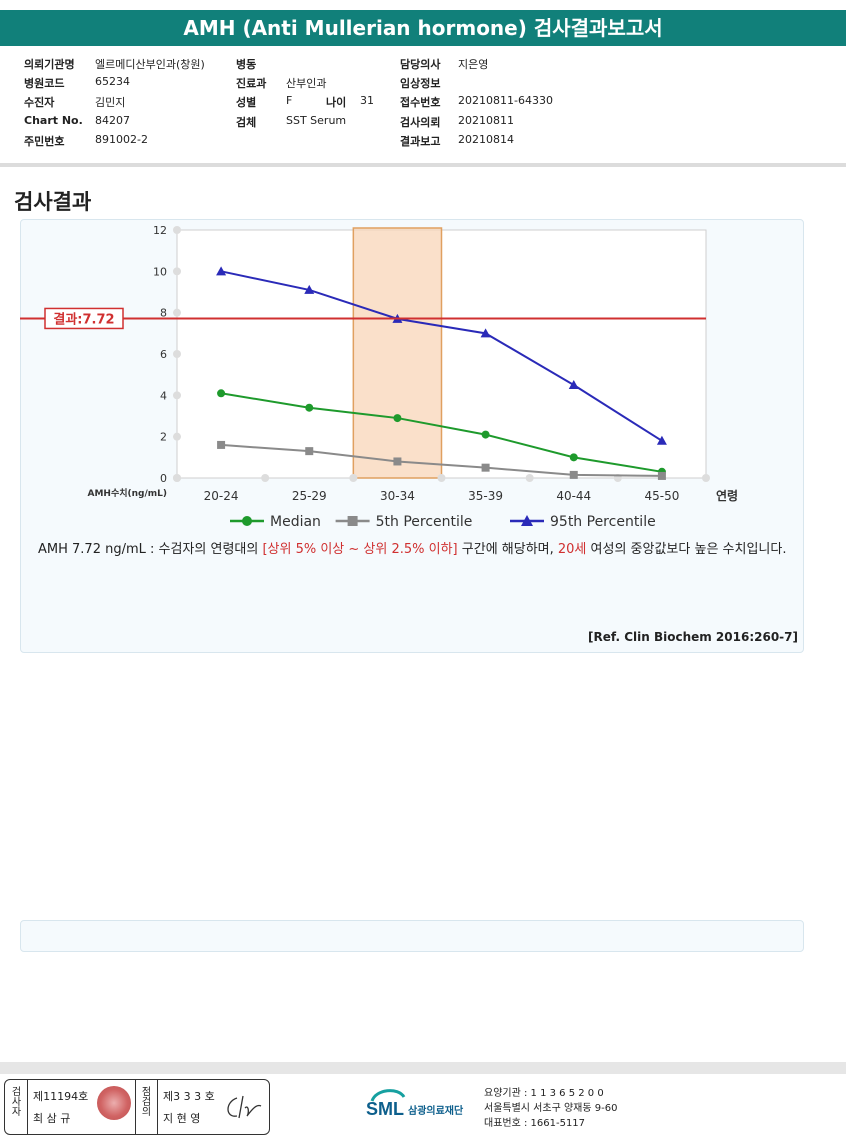 The image size is (846, 1143). I want to click on info-label: 나이, so click(336, 102).